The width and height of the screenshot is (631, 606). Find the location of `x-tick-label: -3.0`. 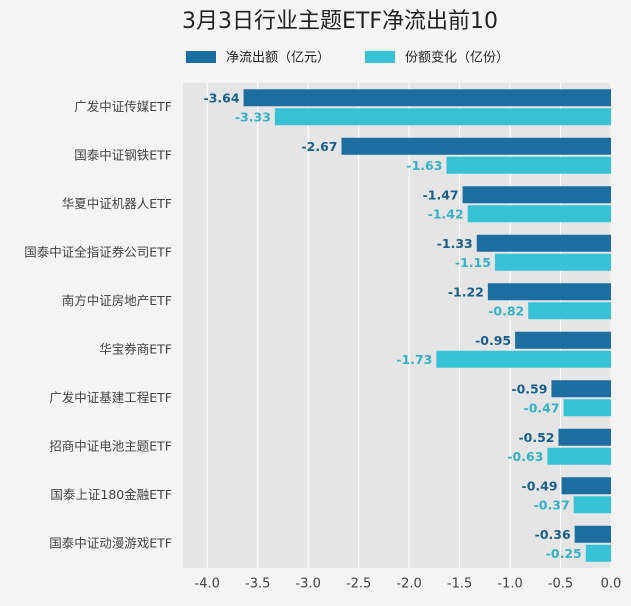

x-tick-label: -3.0 is located at coordinates (307, 584).